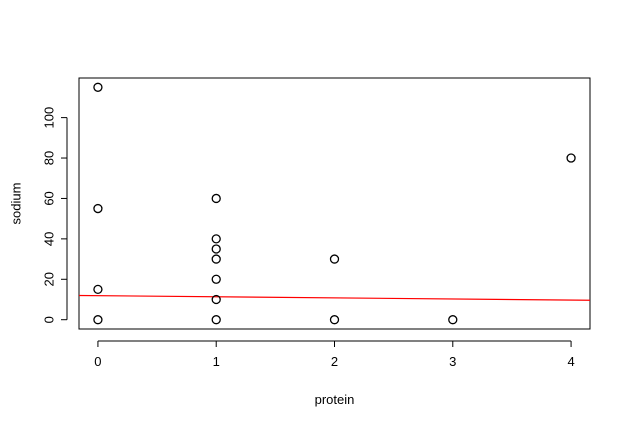  What do you see at coordinates (216, 361) in the screenshot?
I see `x-tick-label: 1` at bounding box center [216, 361].